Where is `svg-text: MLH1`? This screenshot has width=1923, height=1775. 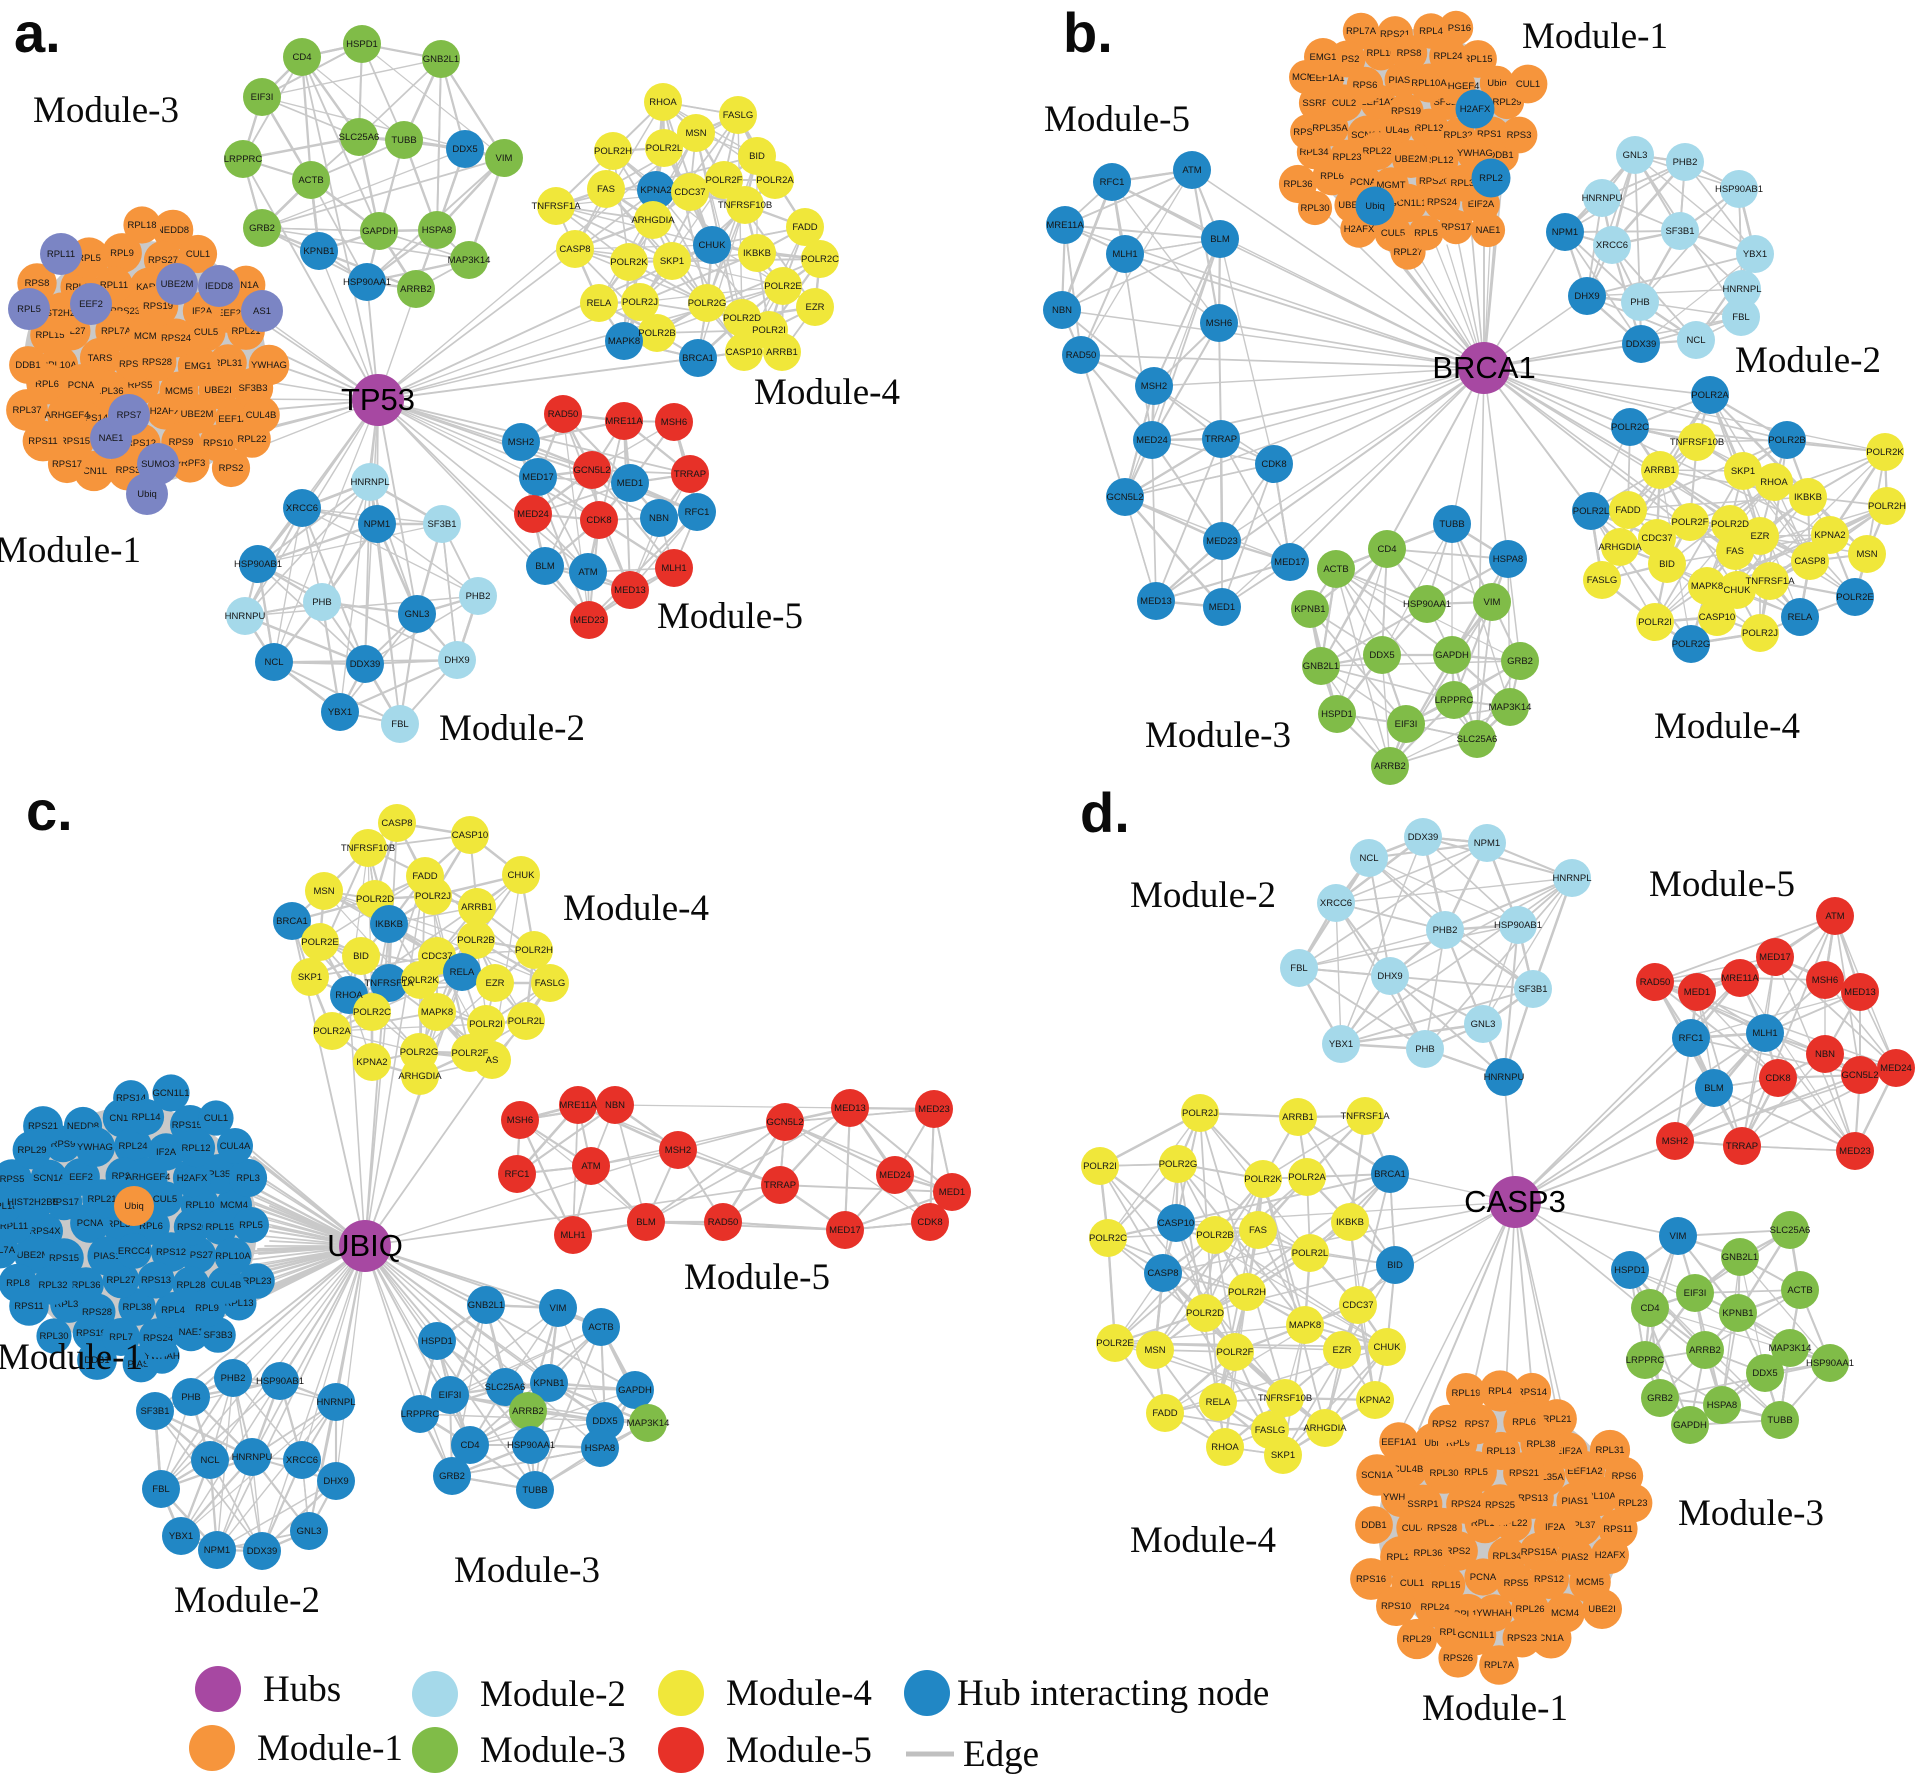
svg-text: MLH1 is located at coordinates (1124, 254).